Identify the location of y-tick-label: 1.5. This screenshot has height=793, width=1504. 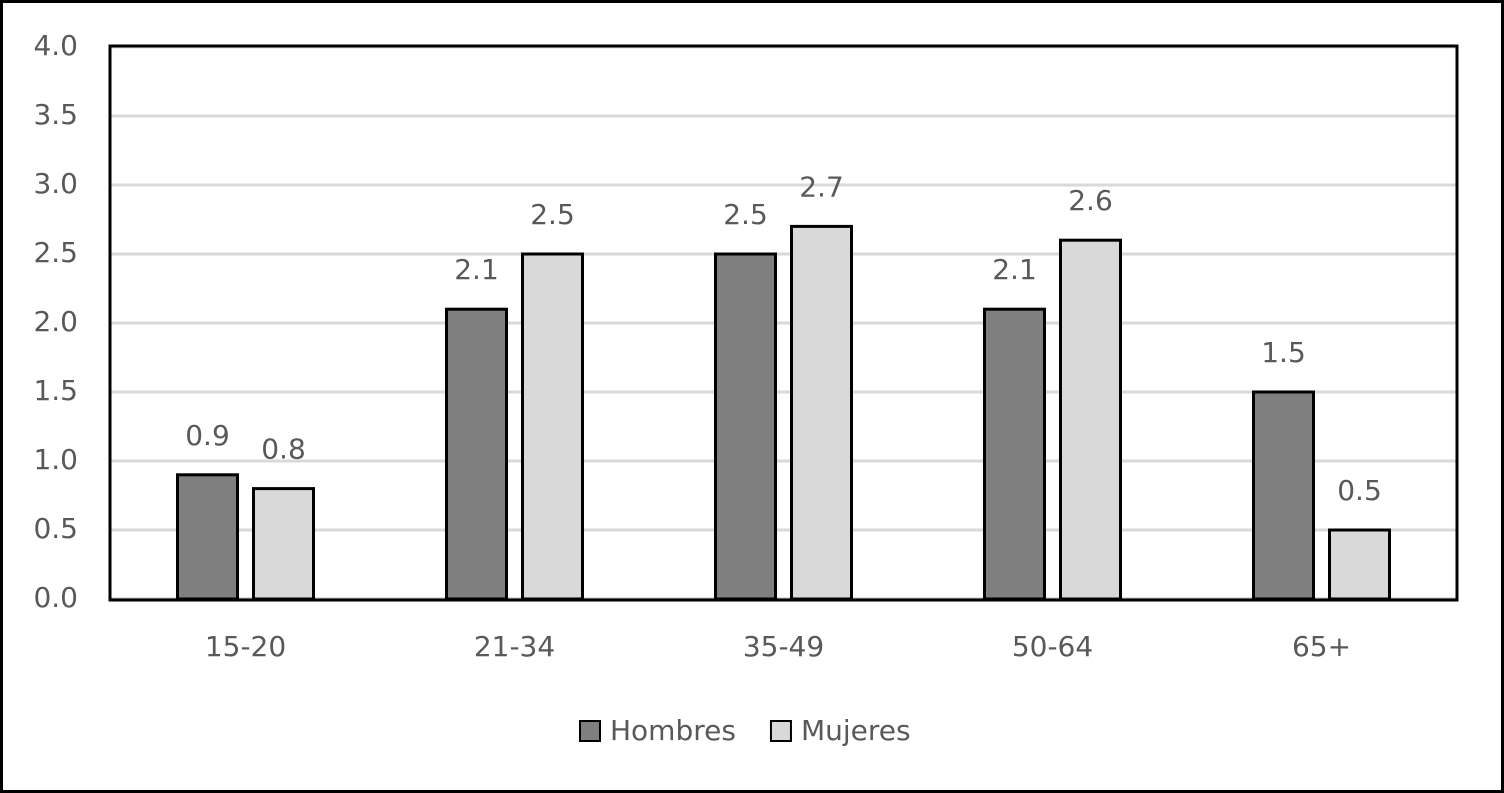
(55, 390).